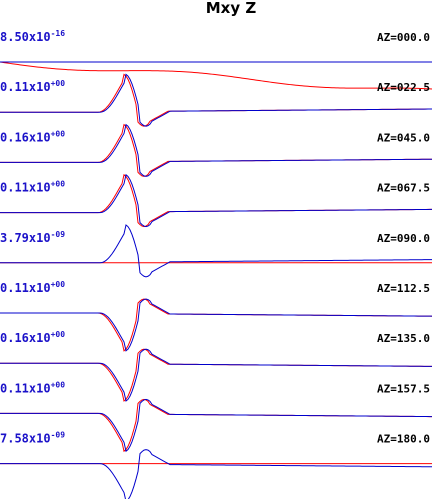 Image resolution: width=433 pixels, height=499 pixels. I want to click on trace-7-red-line, so click(216, 425).